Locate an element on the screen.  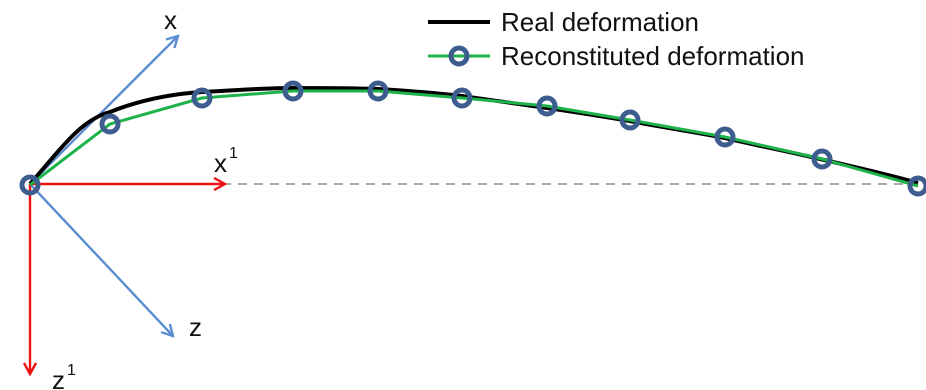
z1-axis-superscript: 1 is located at coordinates (71, 370).